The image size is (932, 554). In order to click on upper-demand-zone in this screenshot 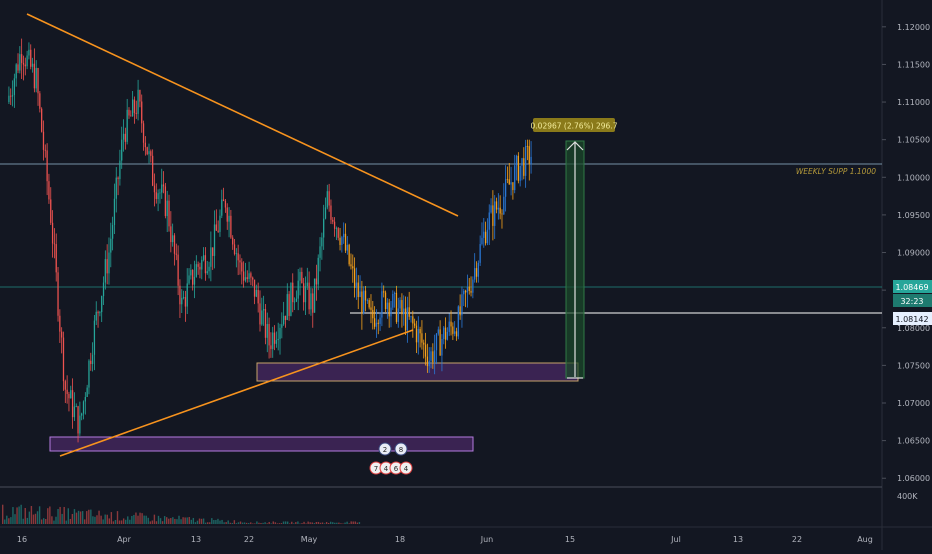, I will do `click(417, 372)`.